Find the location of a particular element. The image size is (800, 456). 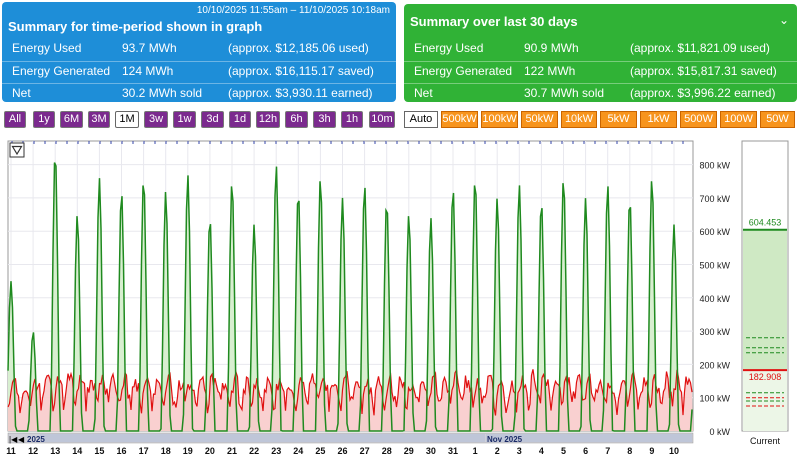

y-tick-label: 400 kW is located at coordinates (714, 299).